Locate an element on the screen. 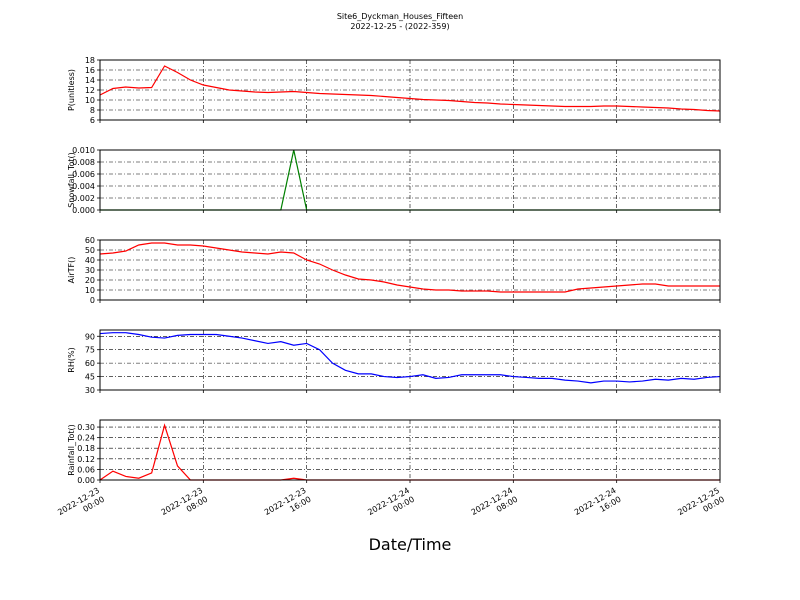  y-tick-label: 6 is located at coordinates (92, 120).